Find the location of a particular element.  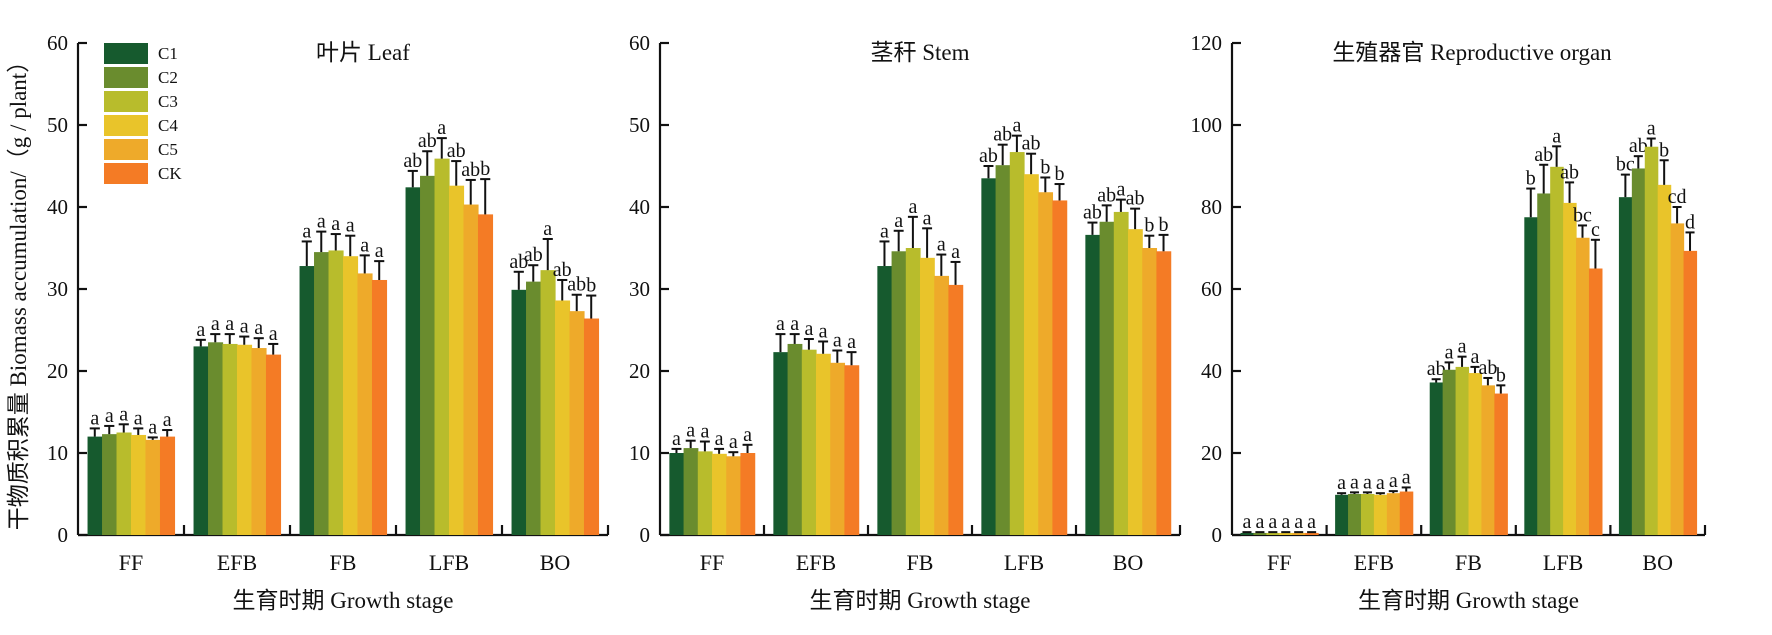

legend: C1 C2 C3 C4 C5 CK is located at coordinates (143, 113).